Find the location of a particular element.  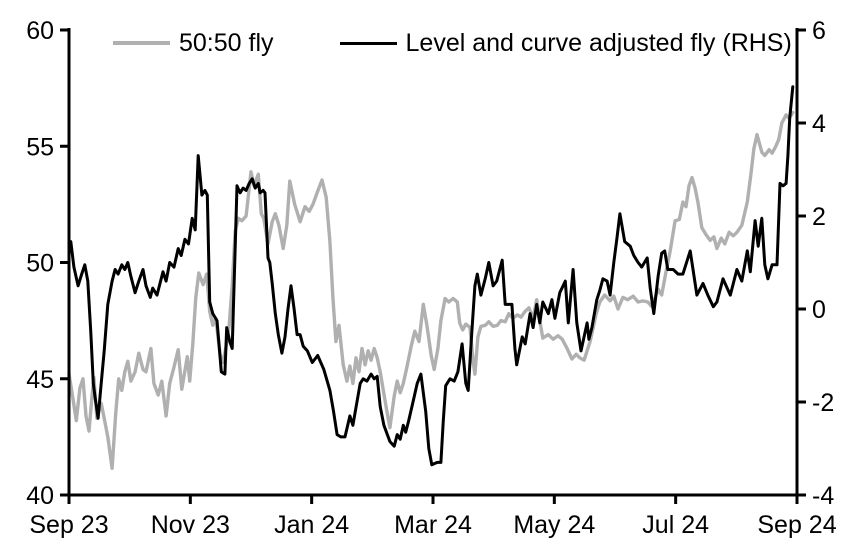

x-tick-label: Jan 24 is located at coordinates (311, 525).